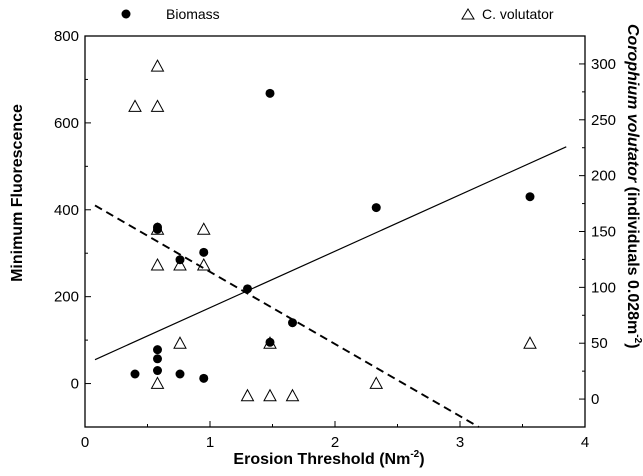 The image size is (643, 476). I want to click on y-tick-label: 600, so click(66, 123).